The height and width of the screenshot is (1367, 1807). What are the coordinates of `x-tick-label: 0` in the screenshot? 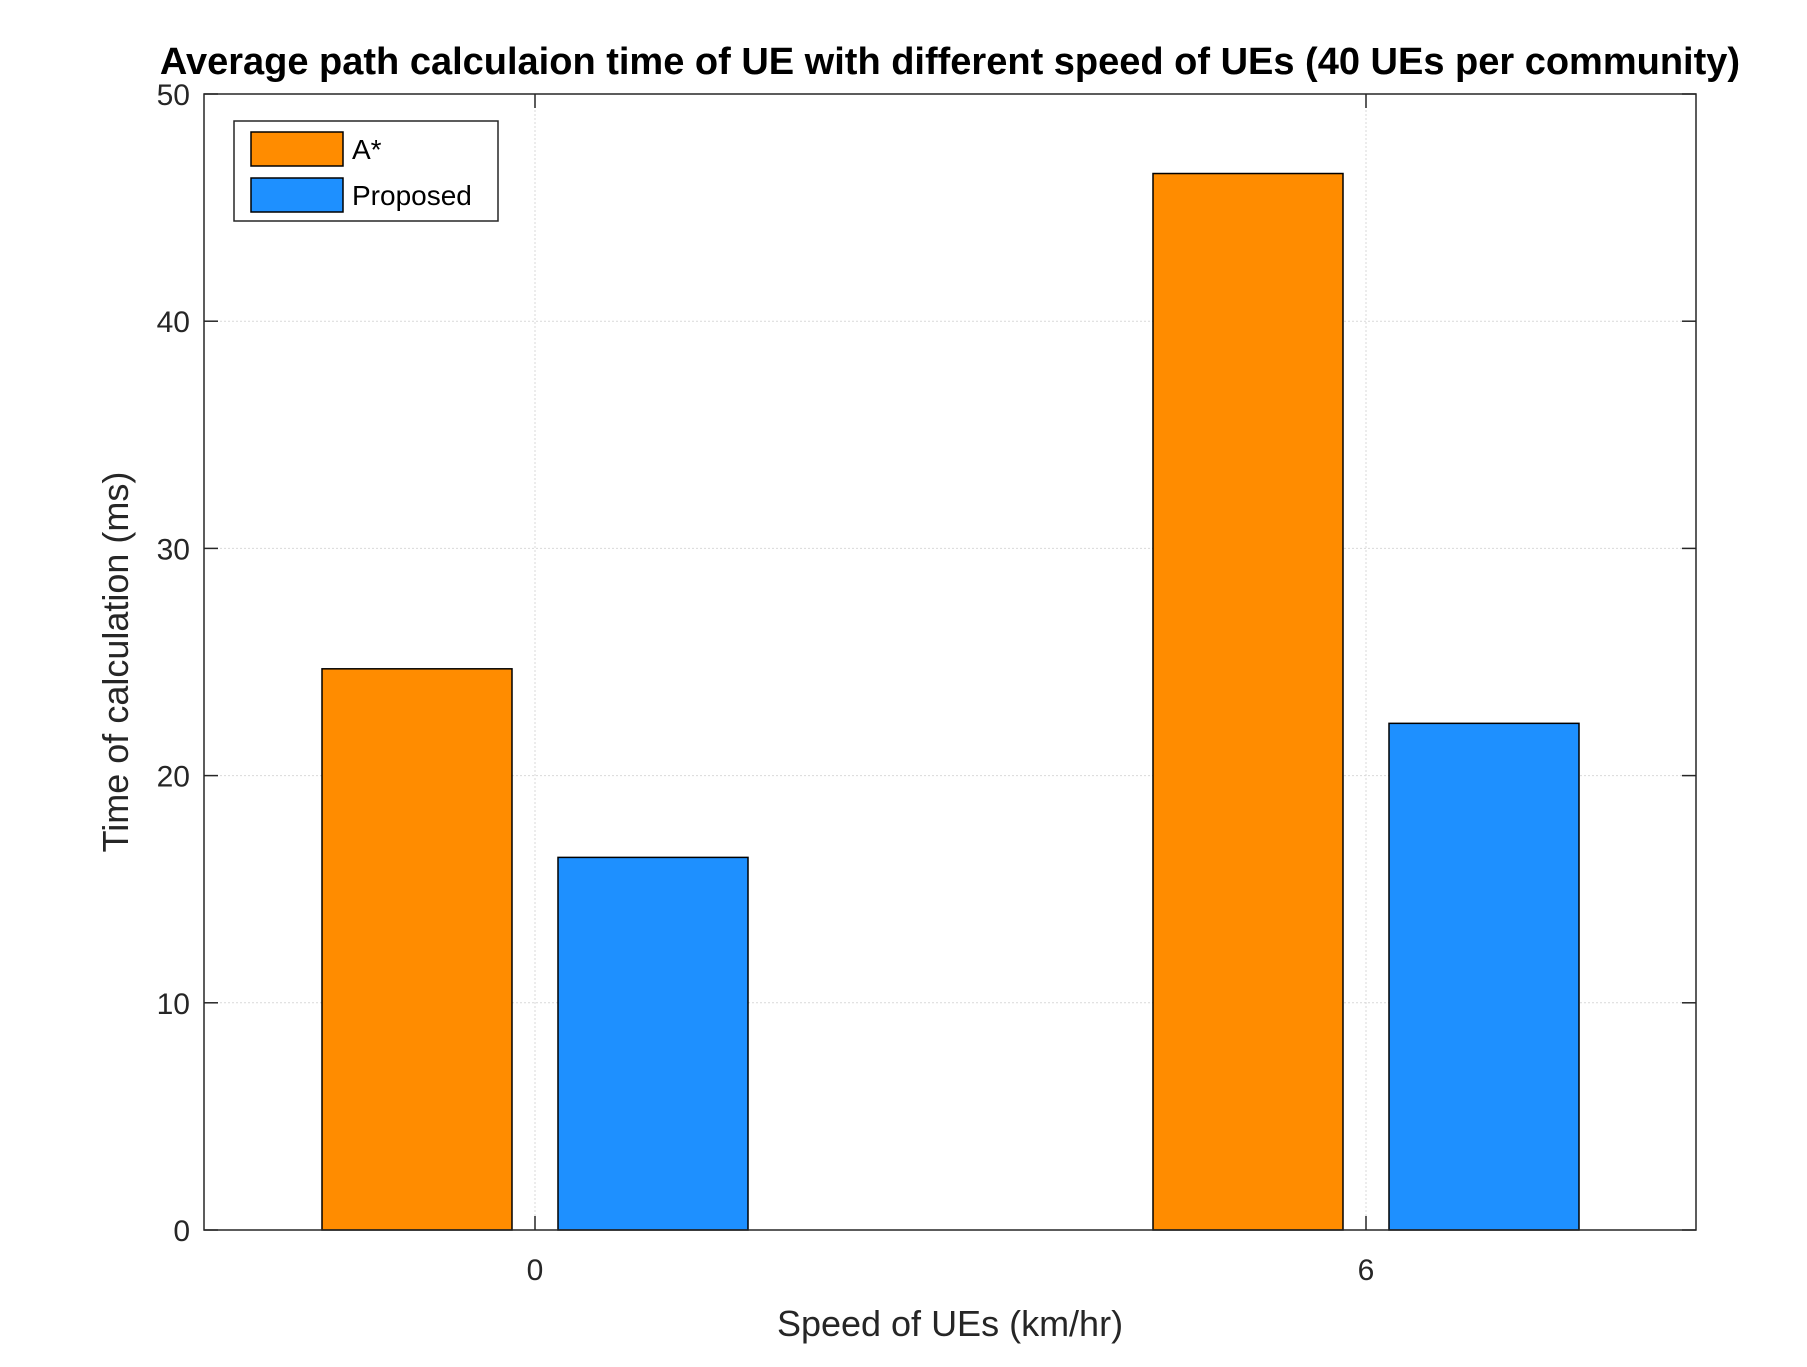 It's located at (535, 1270).